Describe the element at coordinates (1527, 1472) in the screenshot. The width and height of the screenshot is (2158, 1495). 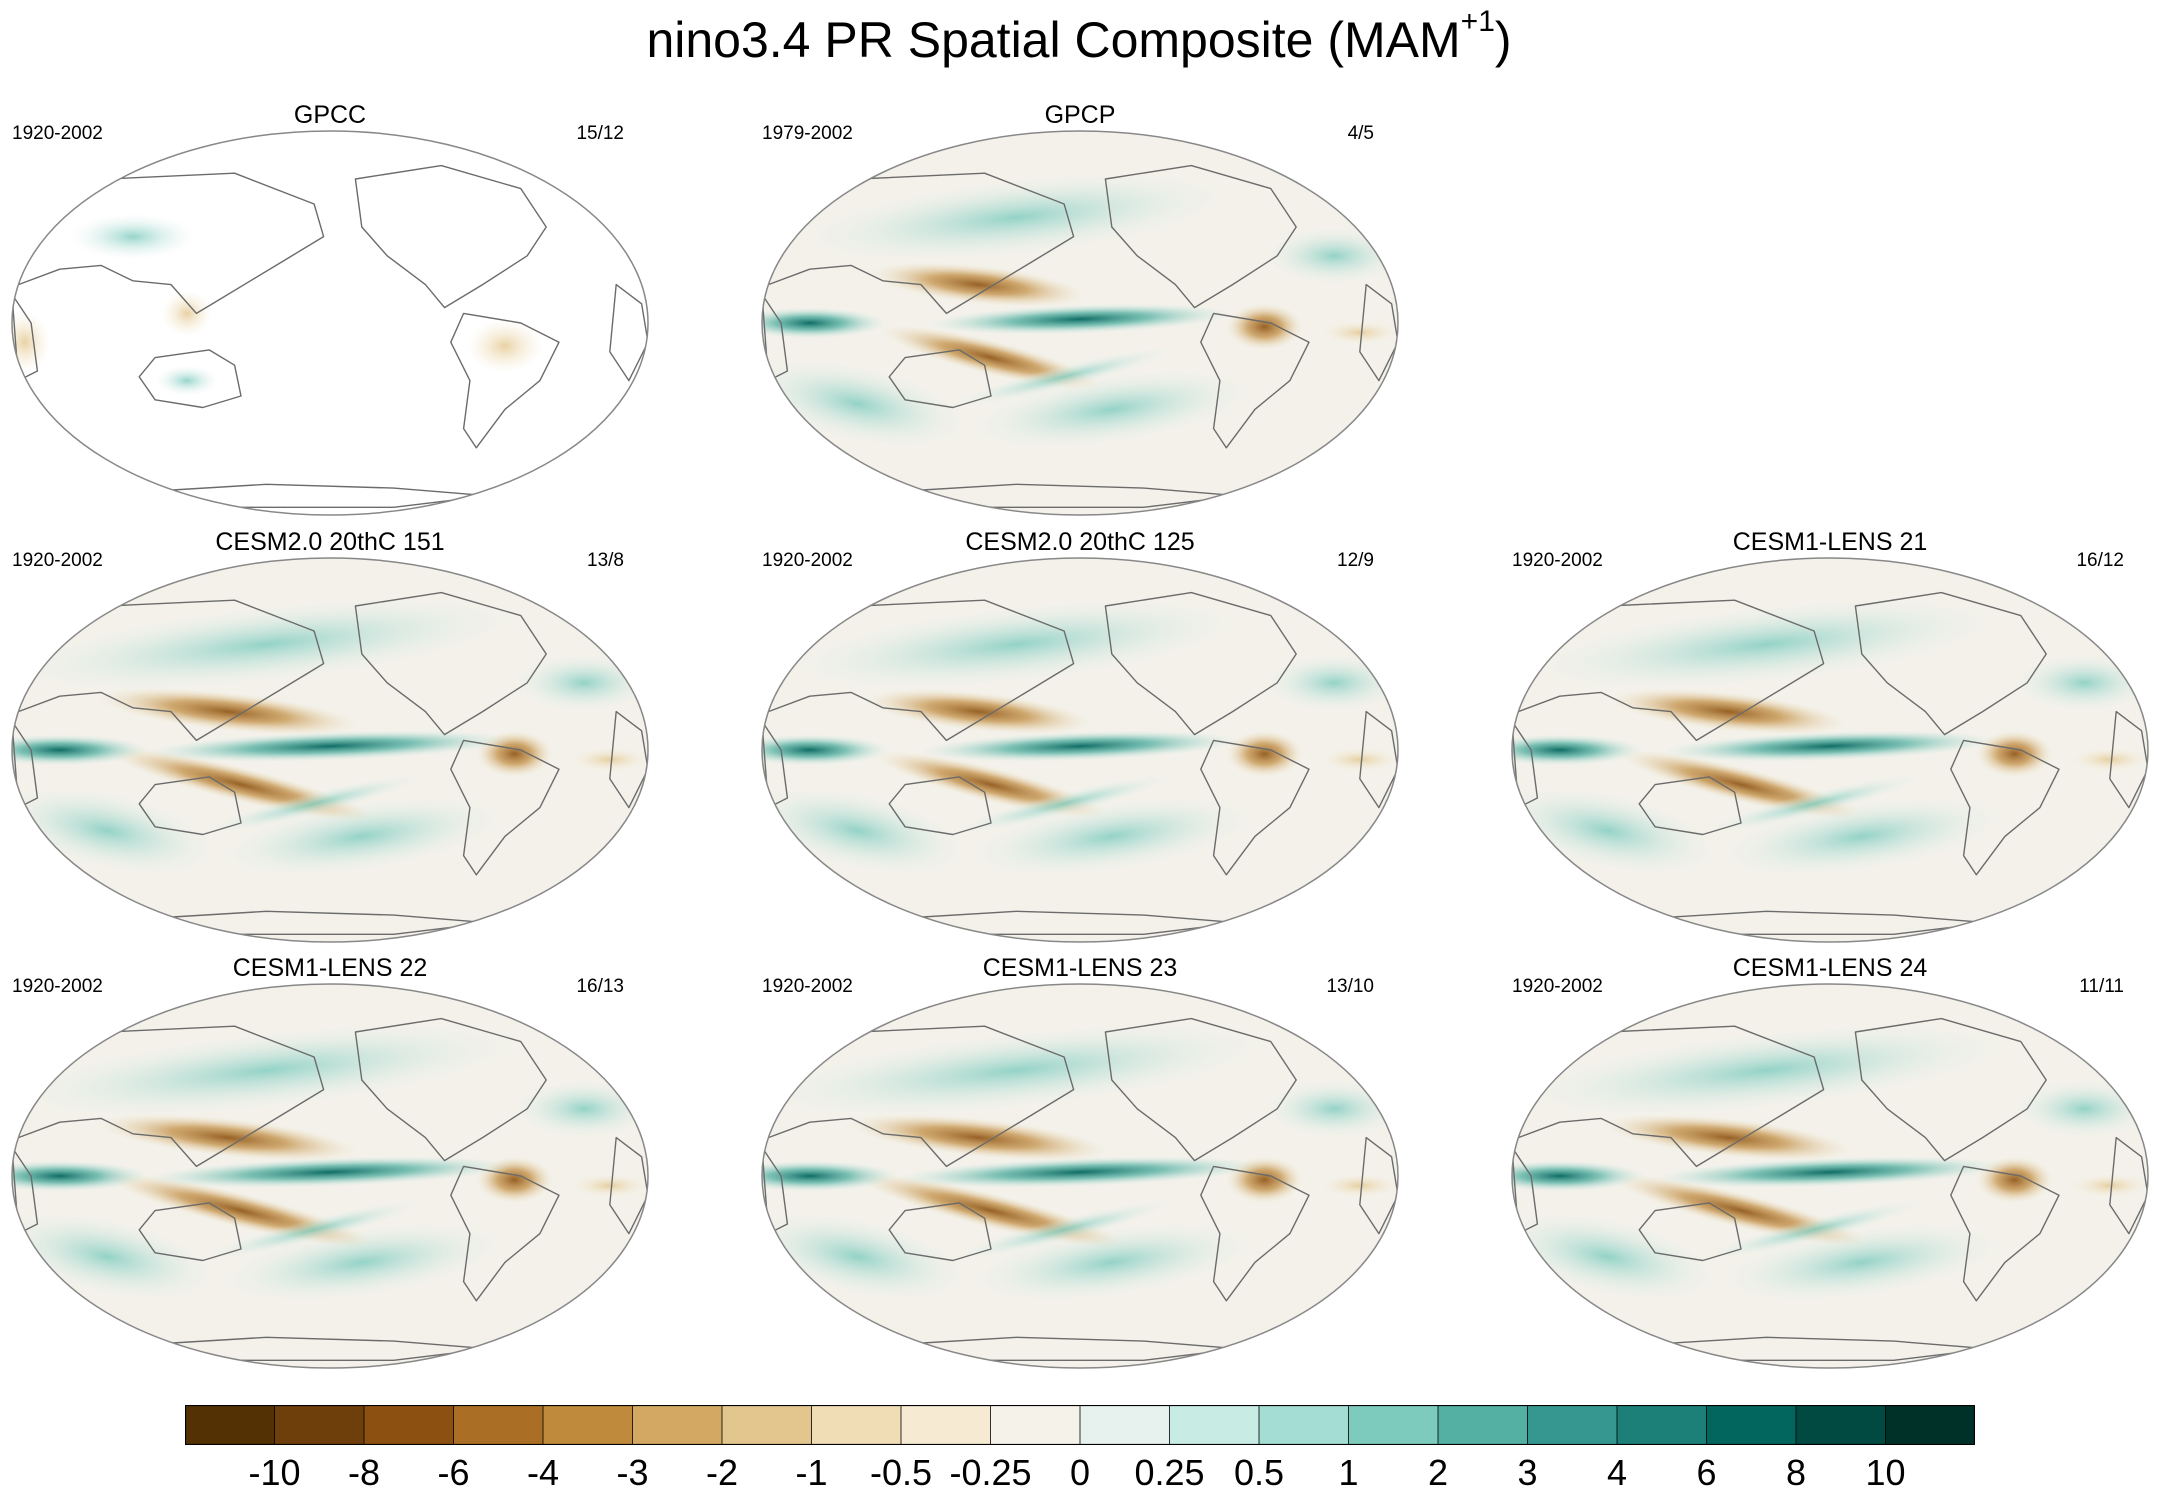
I see `colorbar-tick-label: 3` at that location.